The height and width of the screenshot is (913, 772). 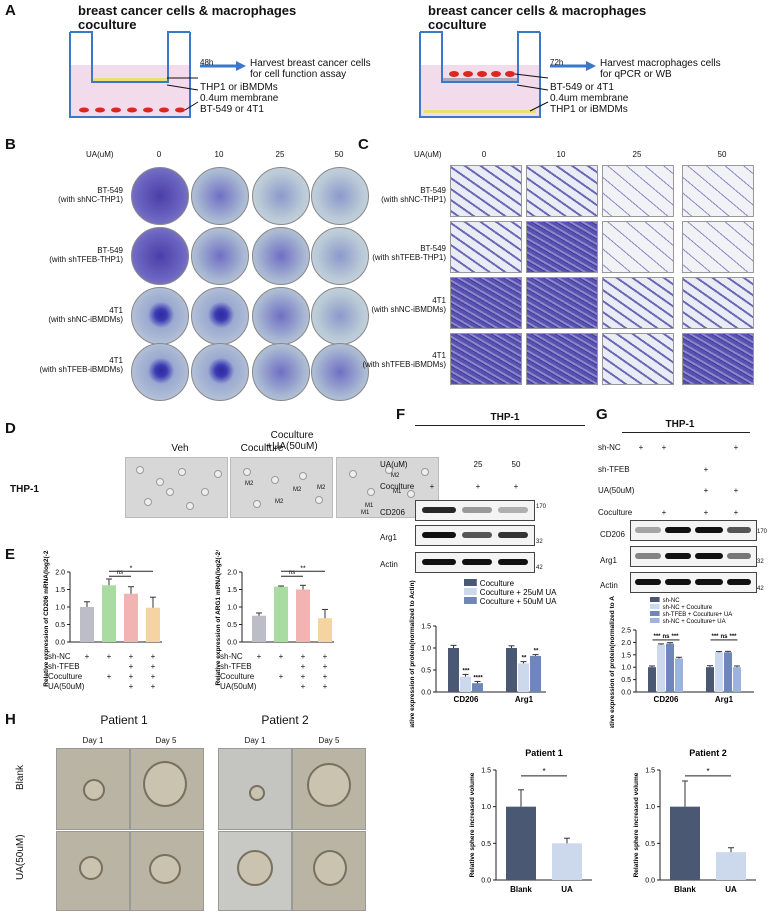 I want to click on panel-b-dose-2: 25, so click(x=280, y=154).